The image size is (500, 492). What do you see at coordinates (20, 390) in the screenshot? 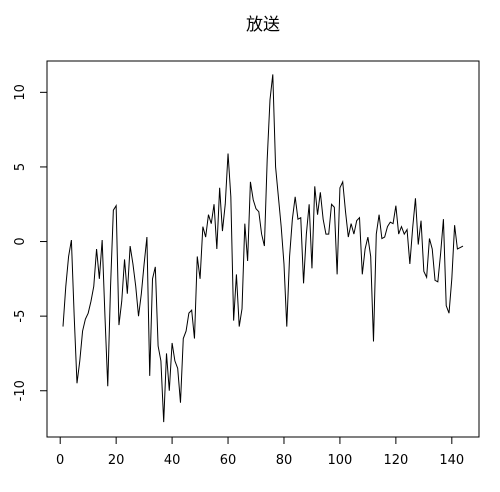
I see `y-tick-label: -10` at bounding box center [20, 390].